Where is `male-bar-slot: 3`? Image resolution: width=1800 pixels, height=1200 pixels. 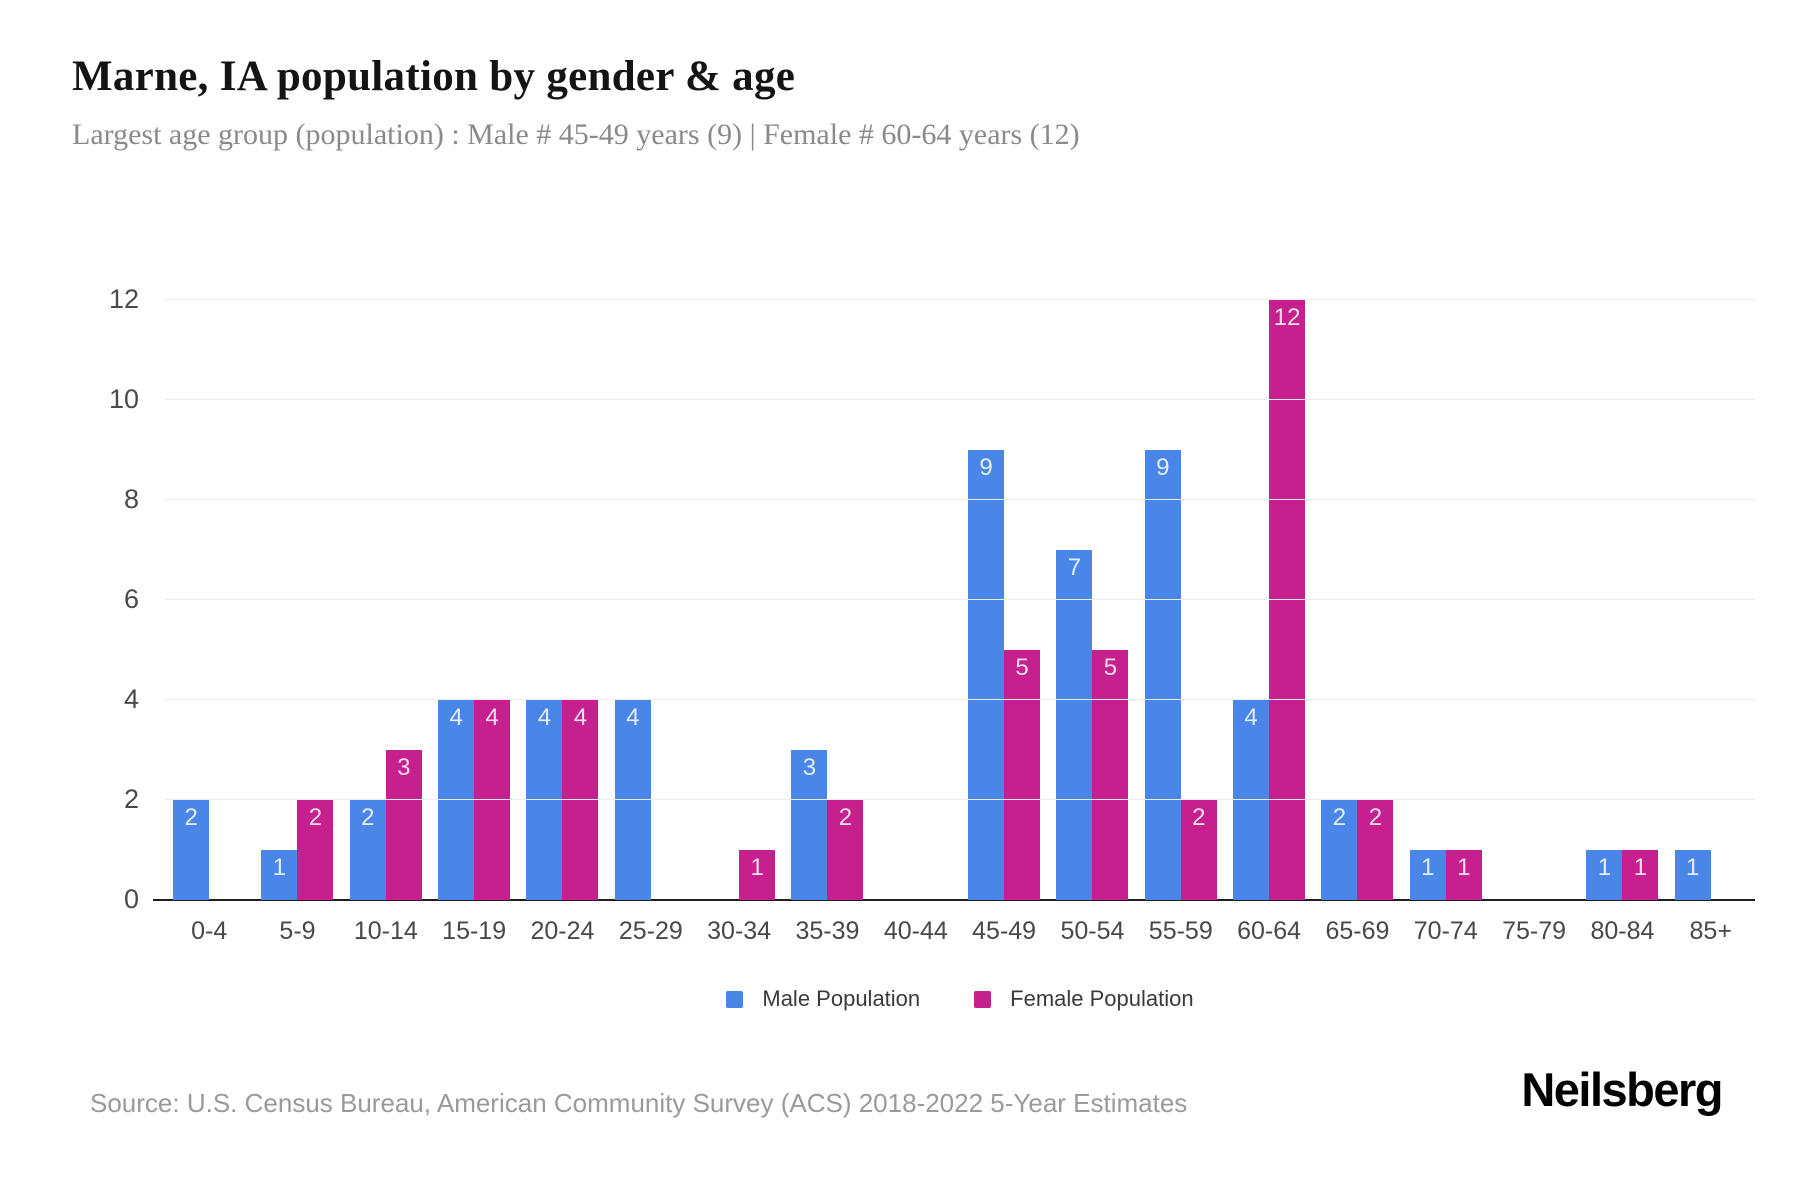 male-bar-slot: 3 is located at coordinates (809, 600).